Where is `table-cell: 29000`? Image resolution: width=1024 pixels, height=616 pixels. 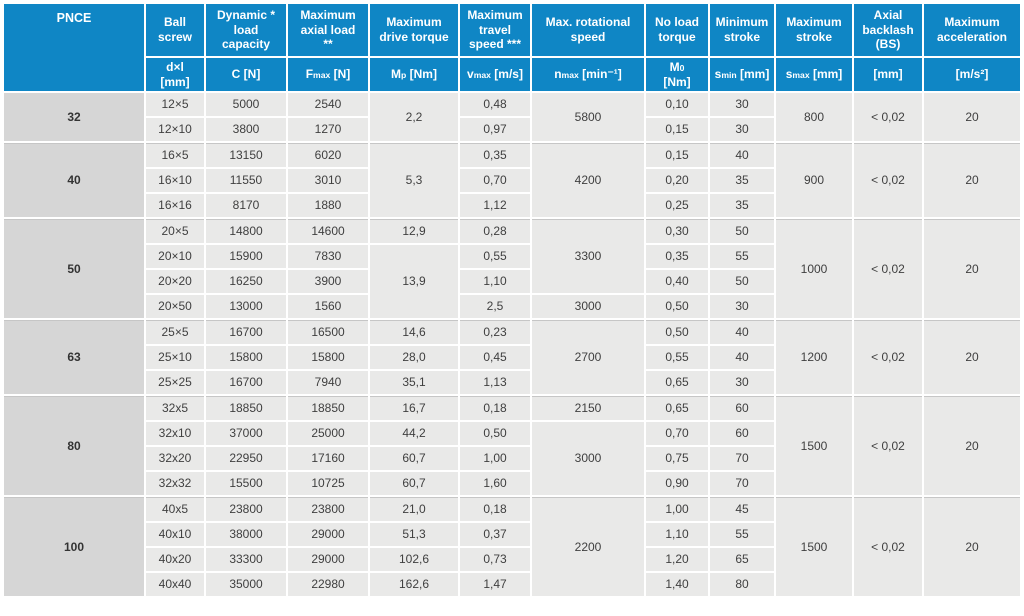
table-cell: 29000 is located at coordinates (328, 560).